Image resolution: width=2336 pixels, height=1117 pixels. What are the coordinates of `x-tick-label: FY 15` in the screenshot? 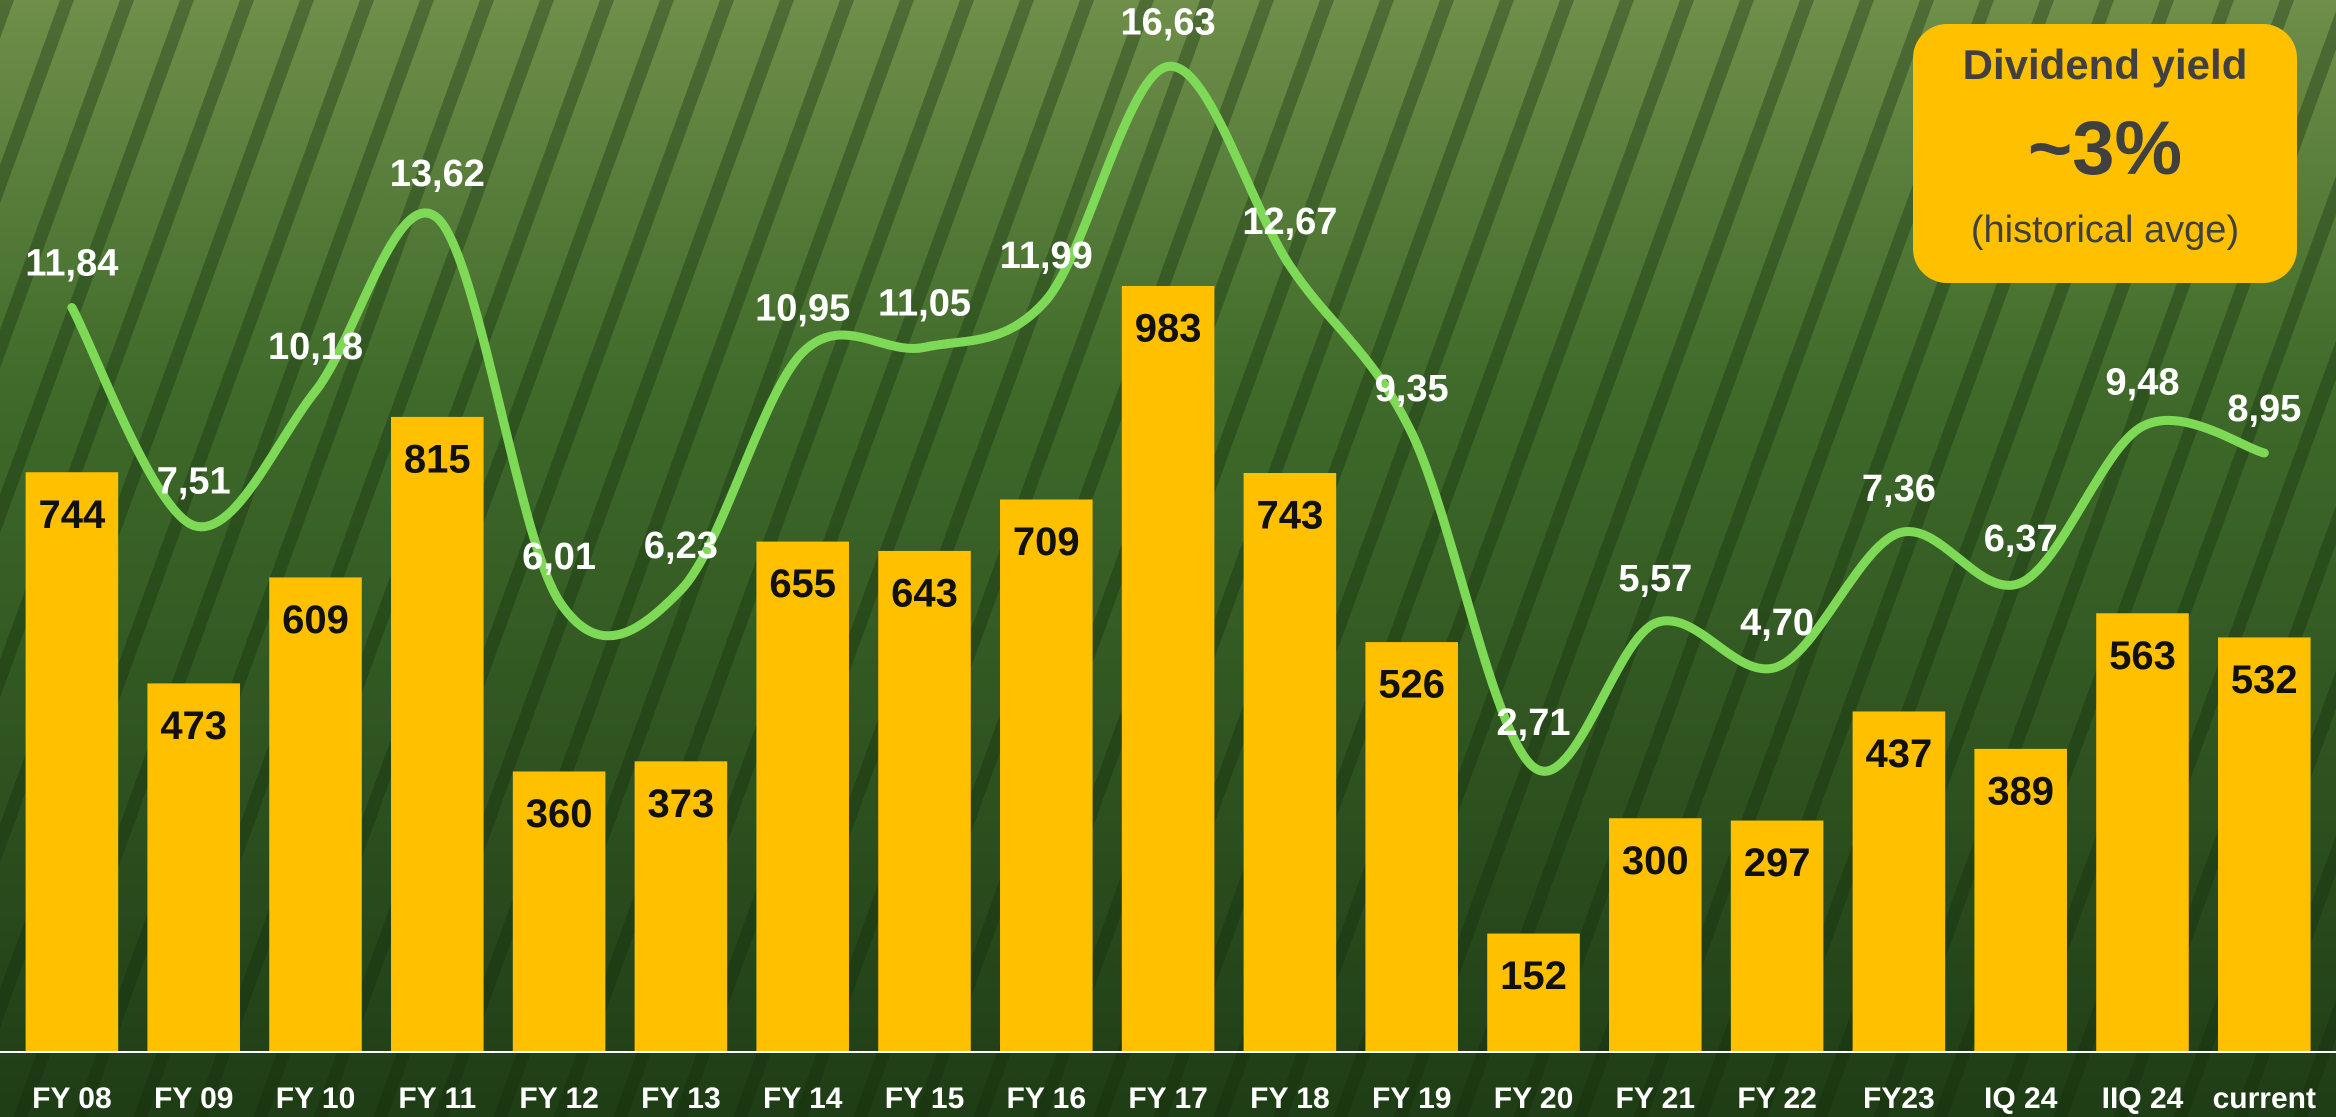 It's located at (925, 1098).